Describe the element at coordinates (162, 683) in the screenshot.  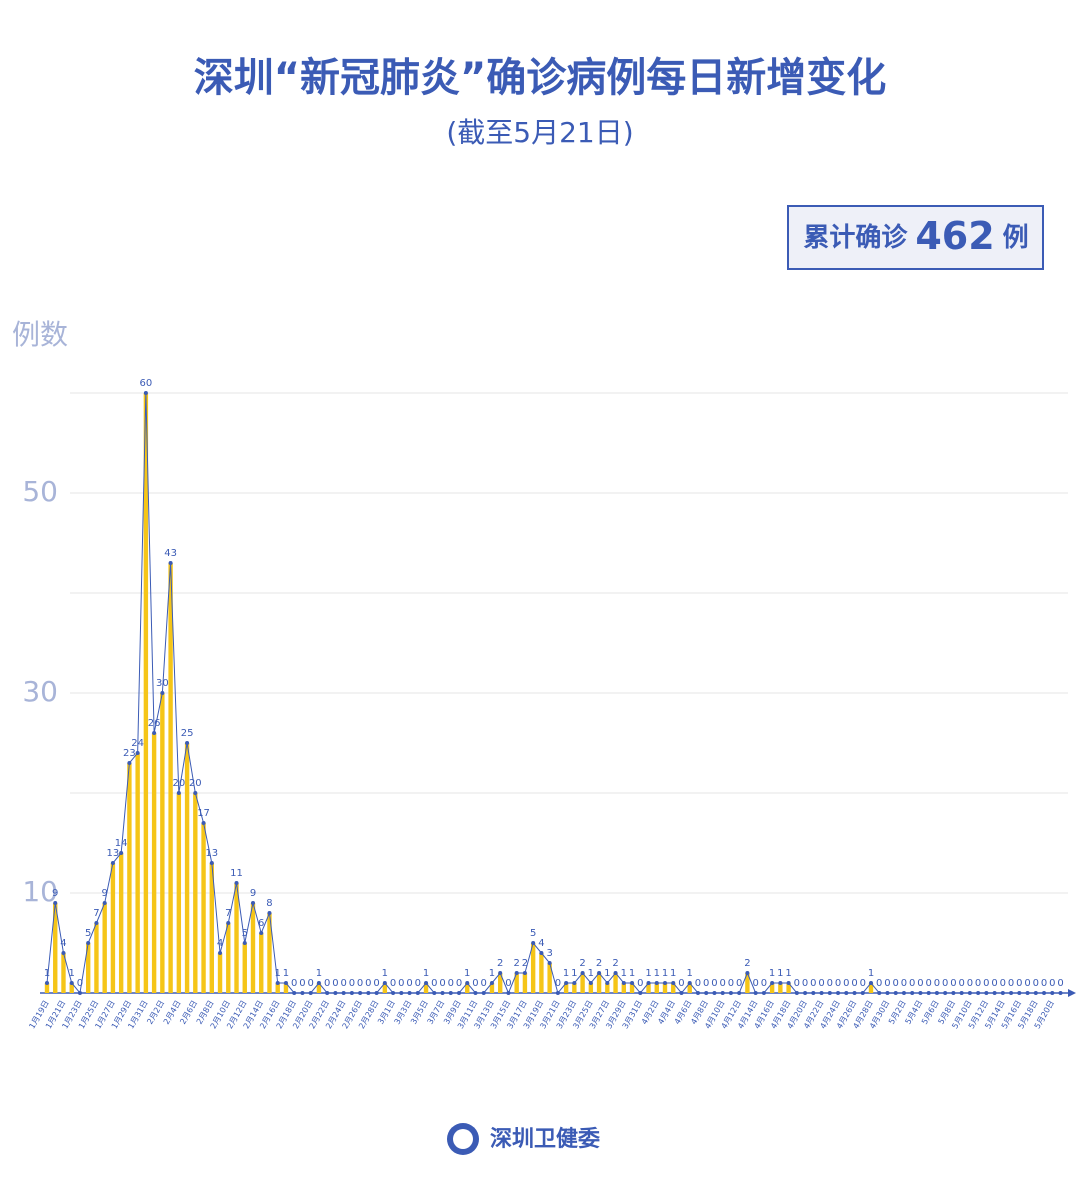
I see `data-label: 30` at that location.